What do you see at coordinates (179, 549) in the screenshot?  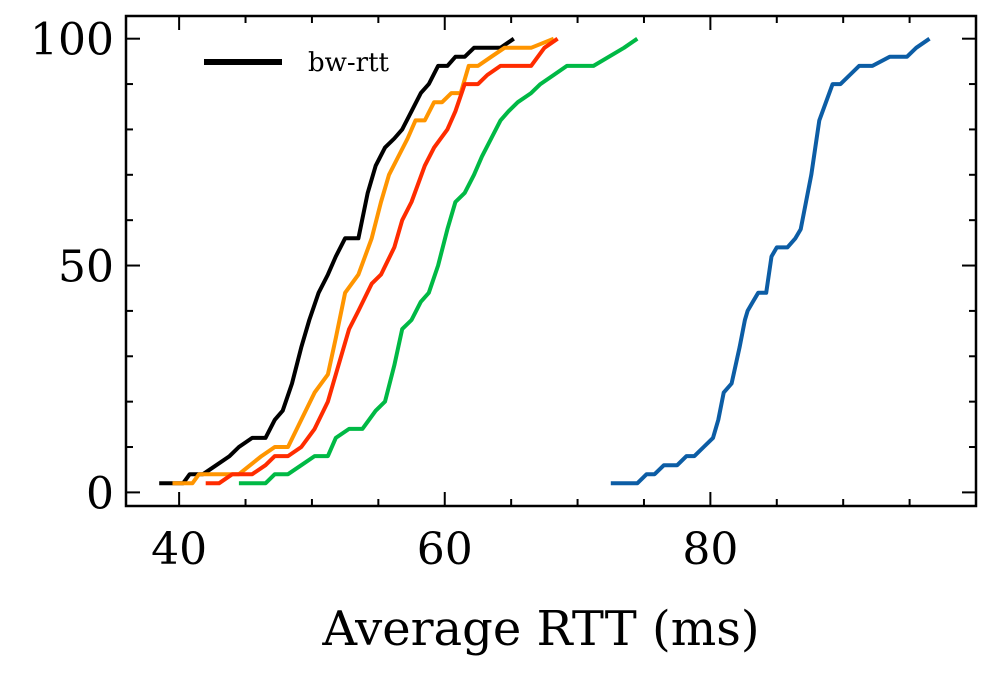 I see `x-tick-label-40: 40` at bounding box center [179, 549].